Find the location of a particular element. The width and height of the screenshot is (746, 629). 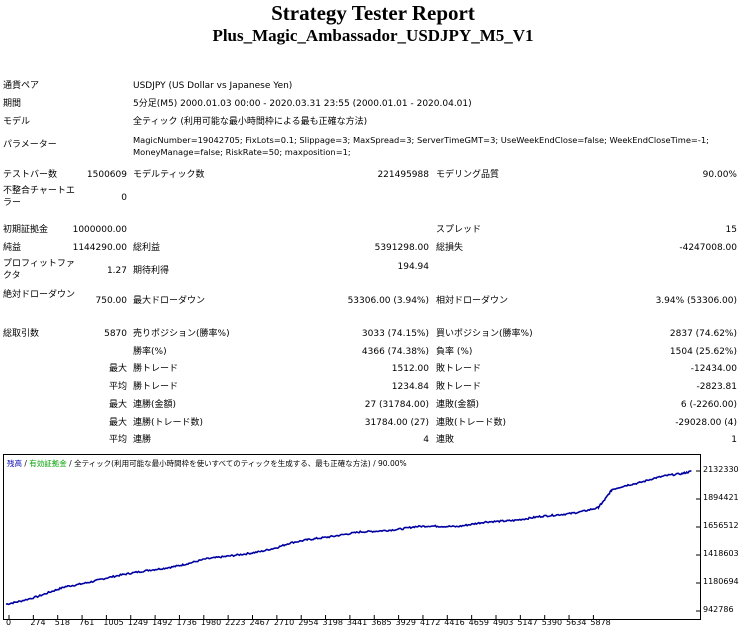

x-tick-label: 5634 is located at coordinates (576, 622).